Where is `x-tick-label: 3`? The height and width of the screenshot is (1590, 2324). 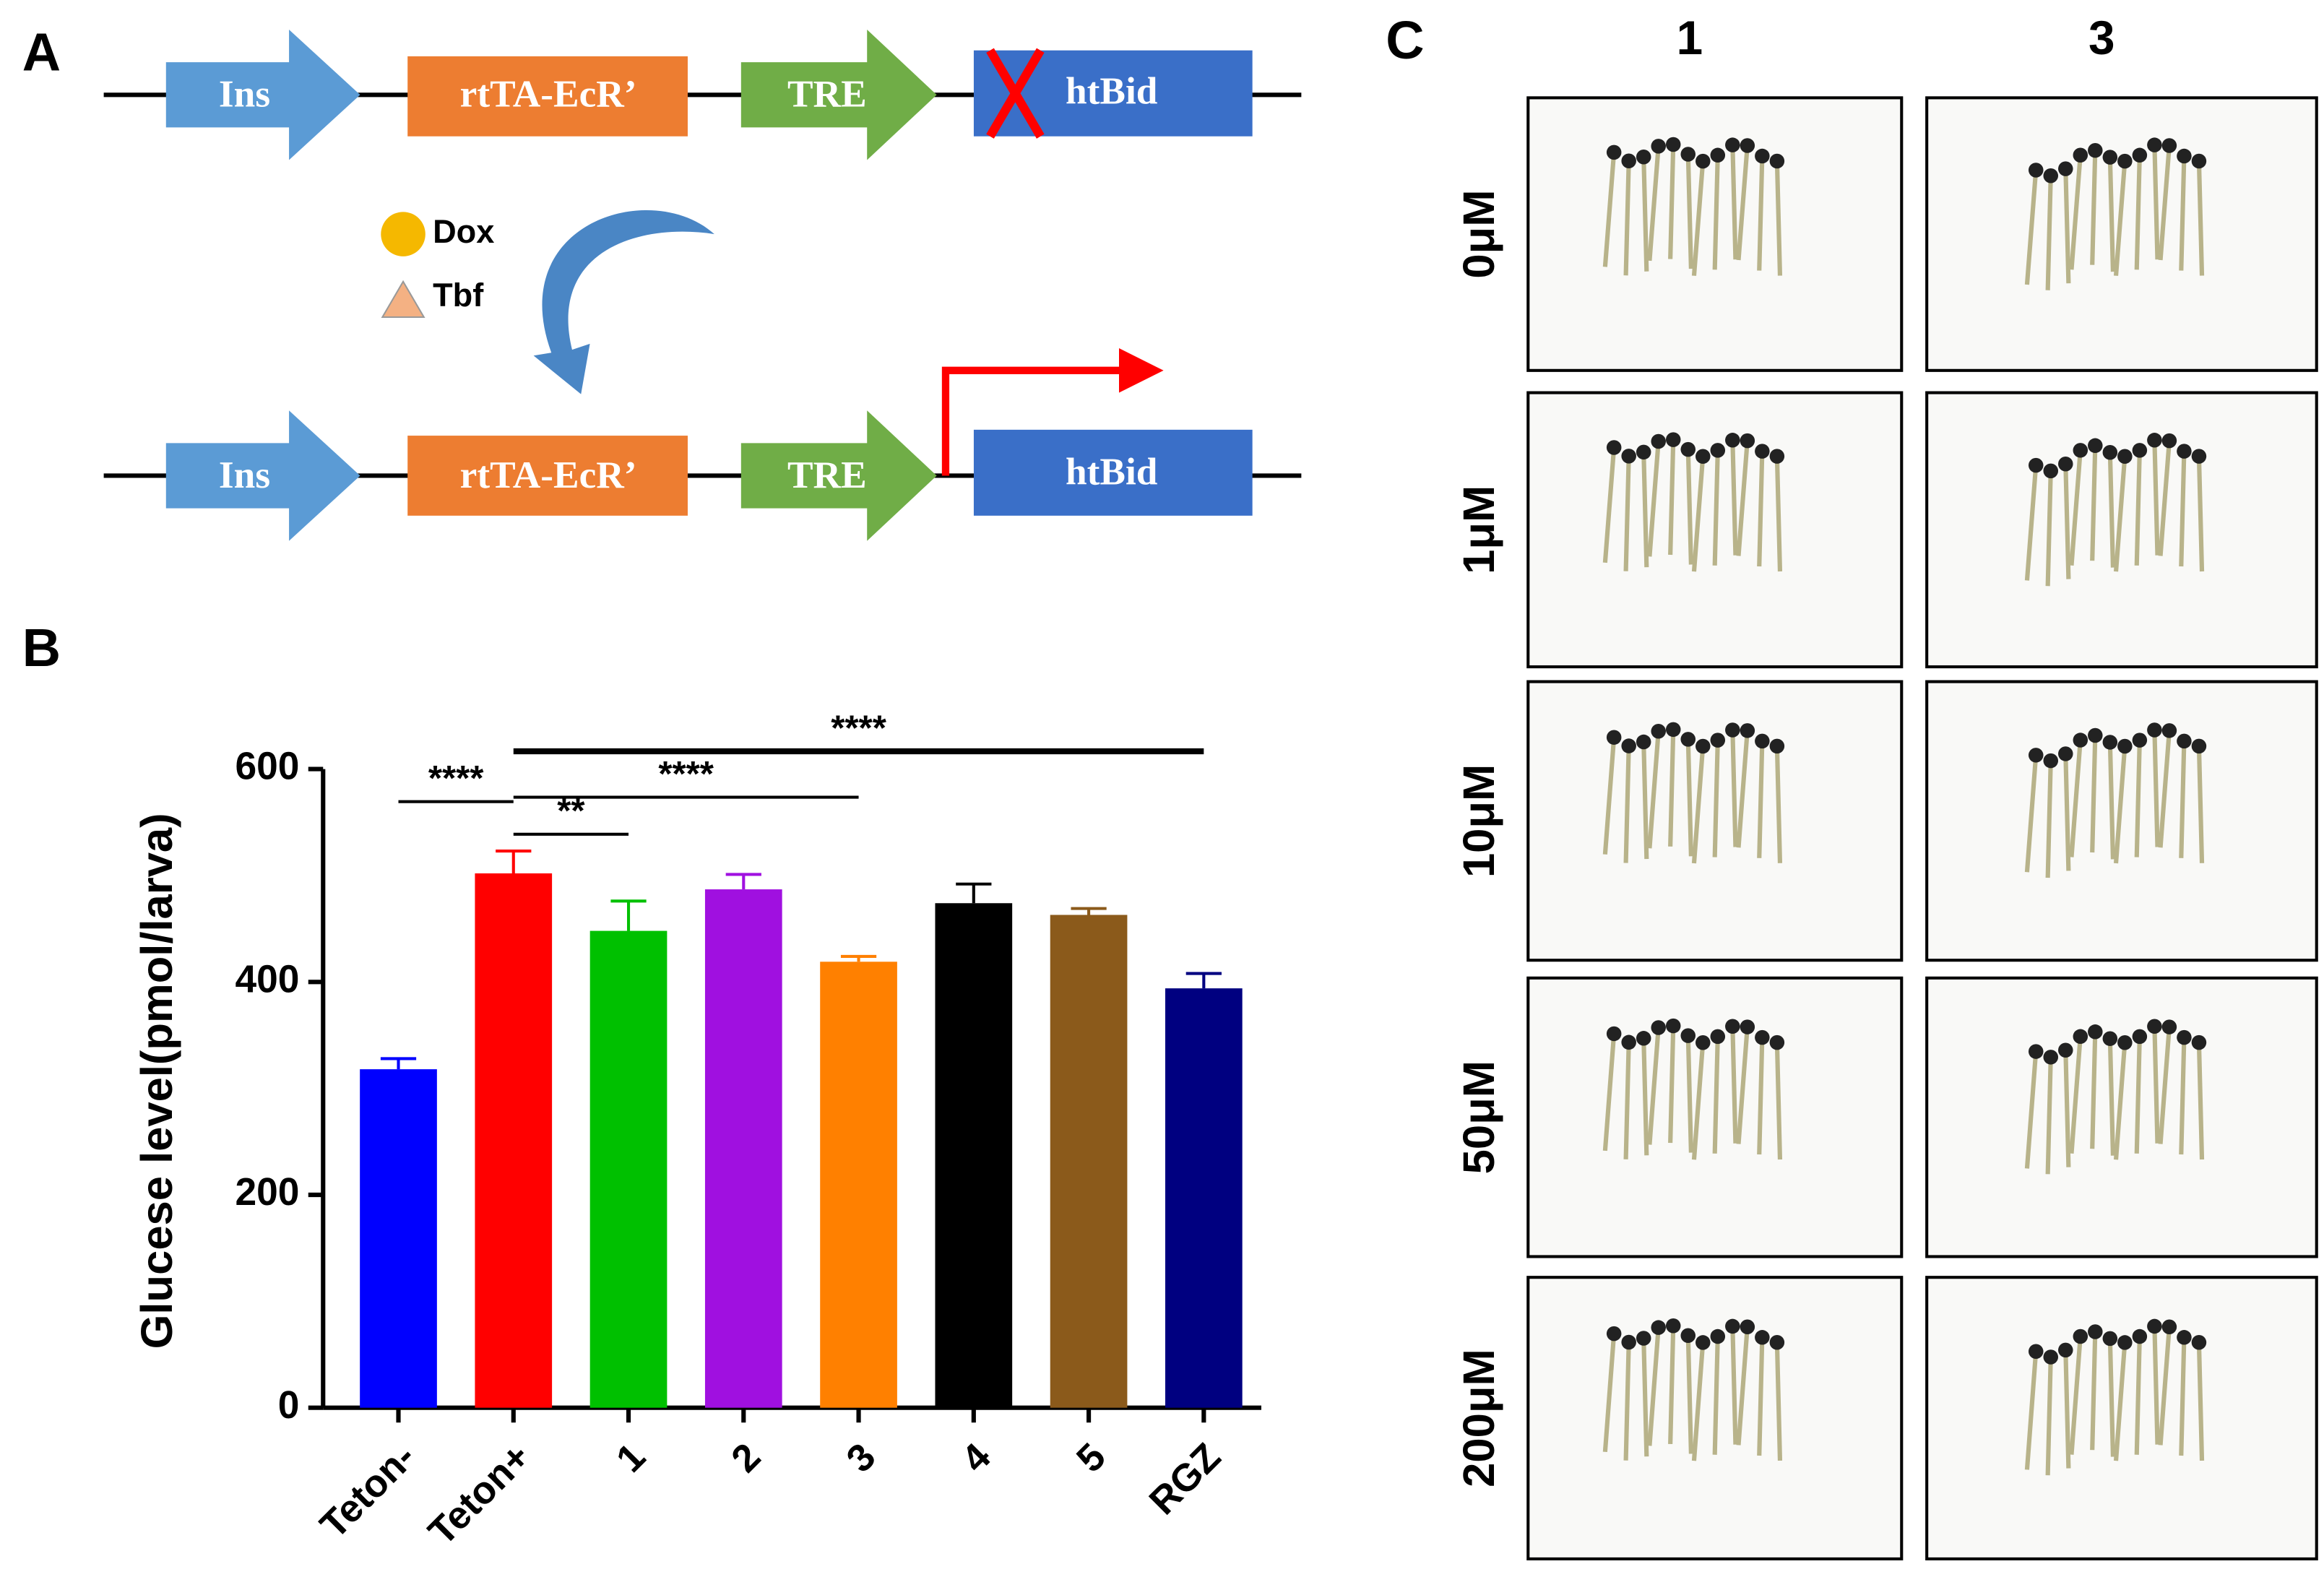 x-tick-label: 3 is located at coordinates (861, 1458).